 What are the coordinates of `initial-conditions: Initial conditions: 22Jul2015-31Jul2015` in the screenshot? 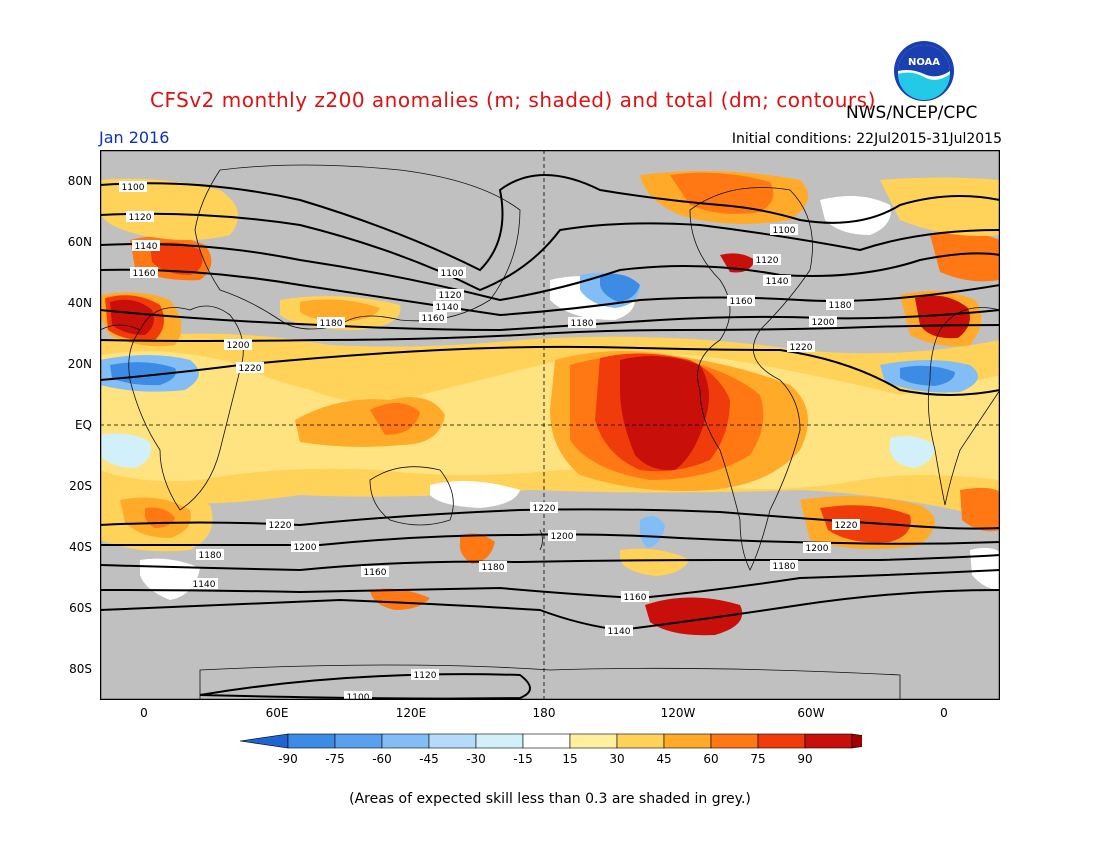 It's located at (866, 139).